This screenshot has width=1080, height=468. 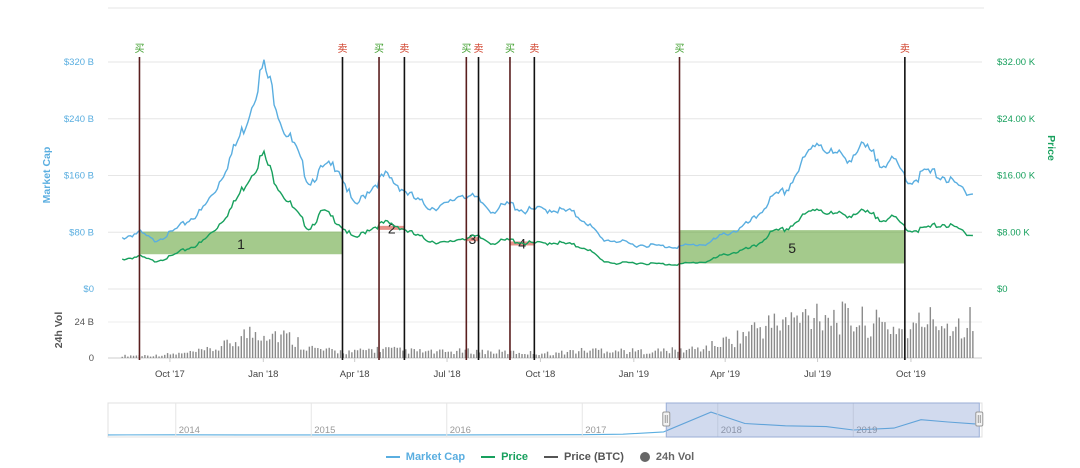 What do you see at coordinates (425, 457) in the screenshot?
I see `legend-item: Market Cap` at bounding box center [425, 457].